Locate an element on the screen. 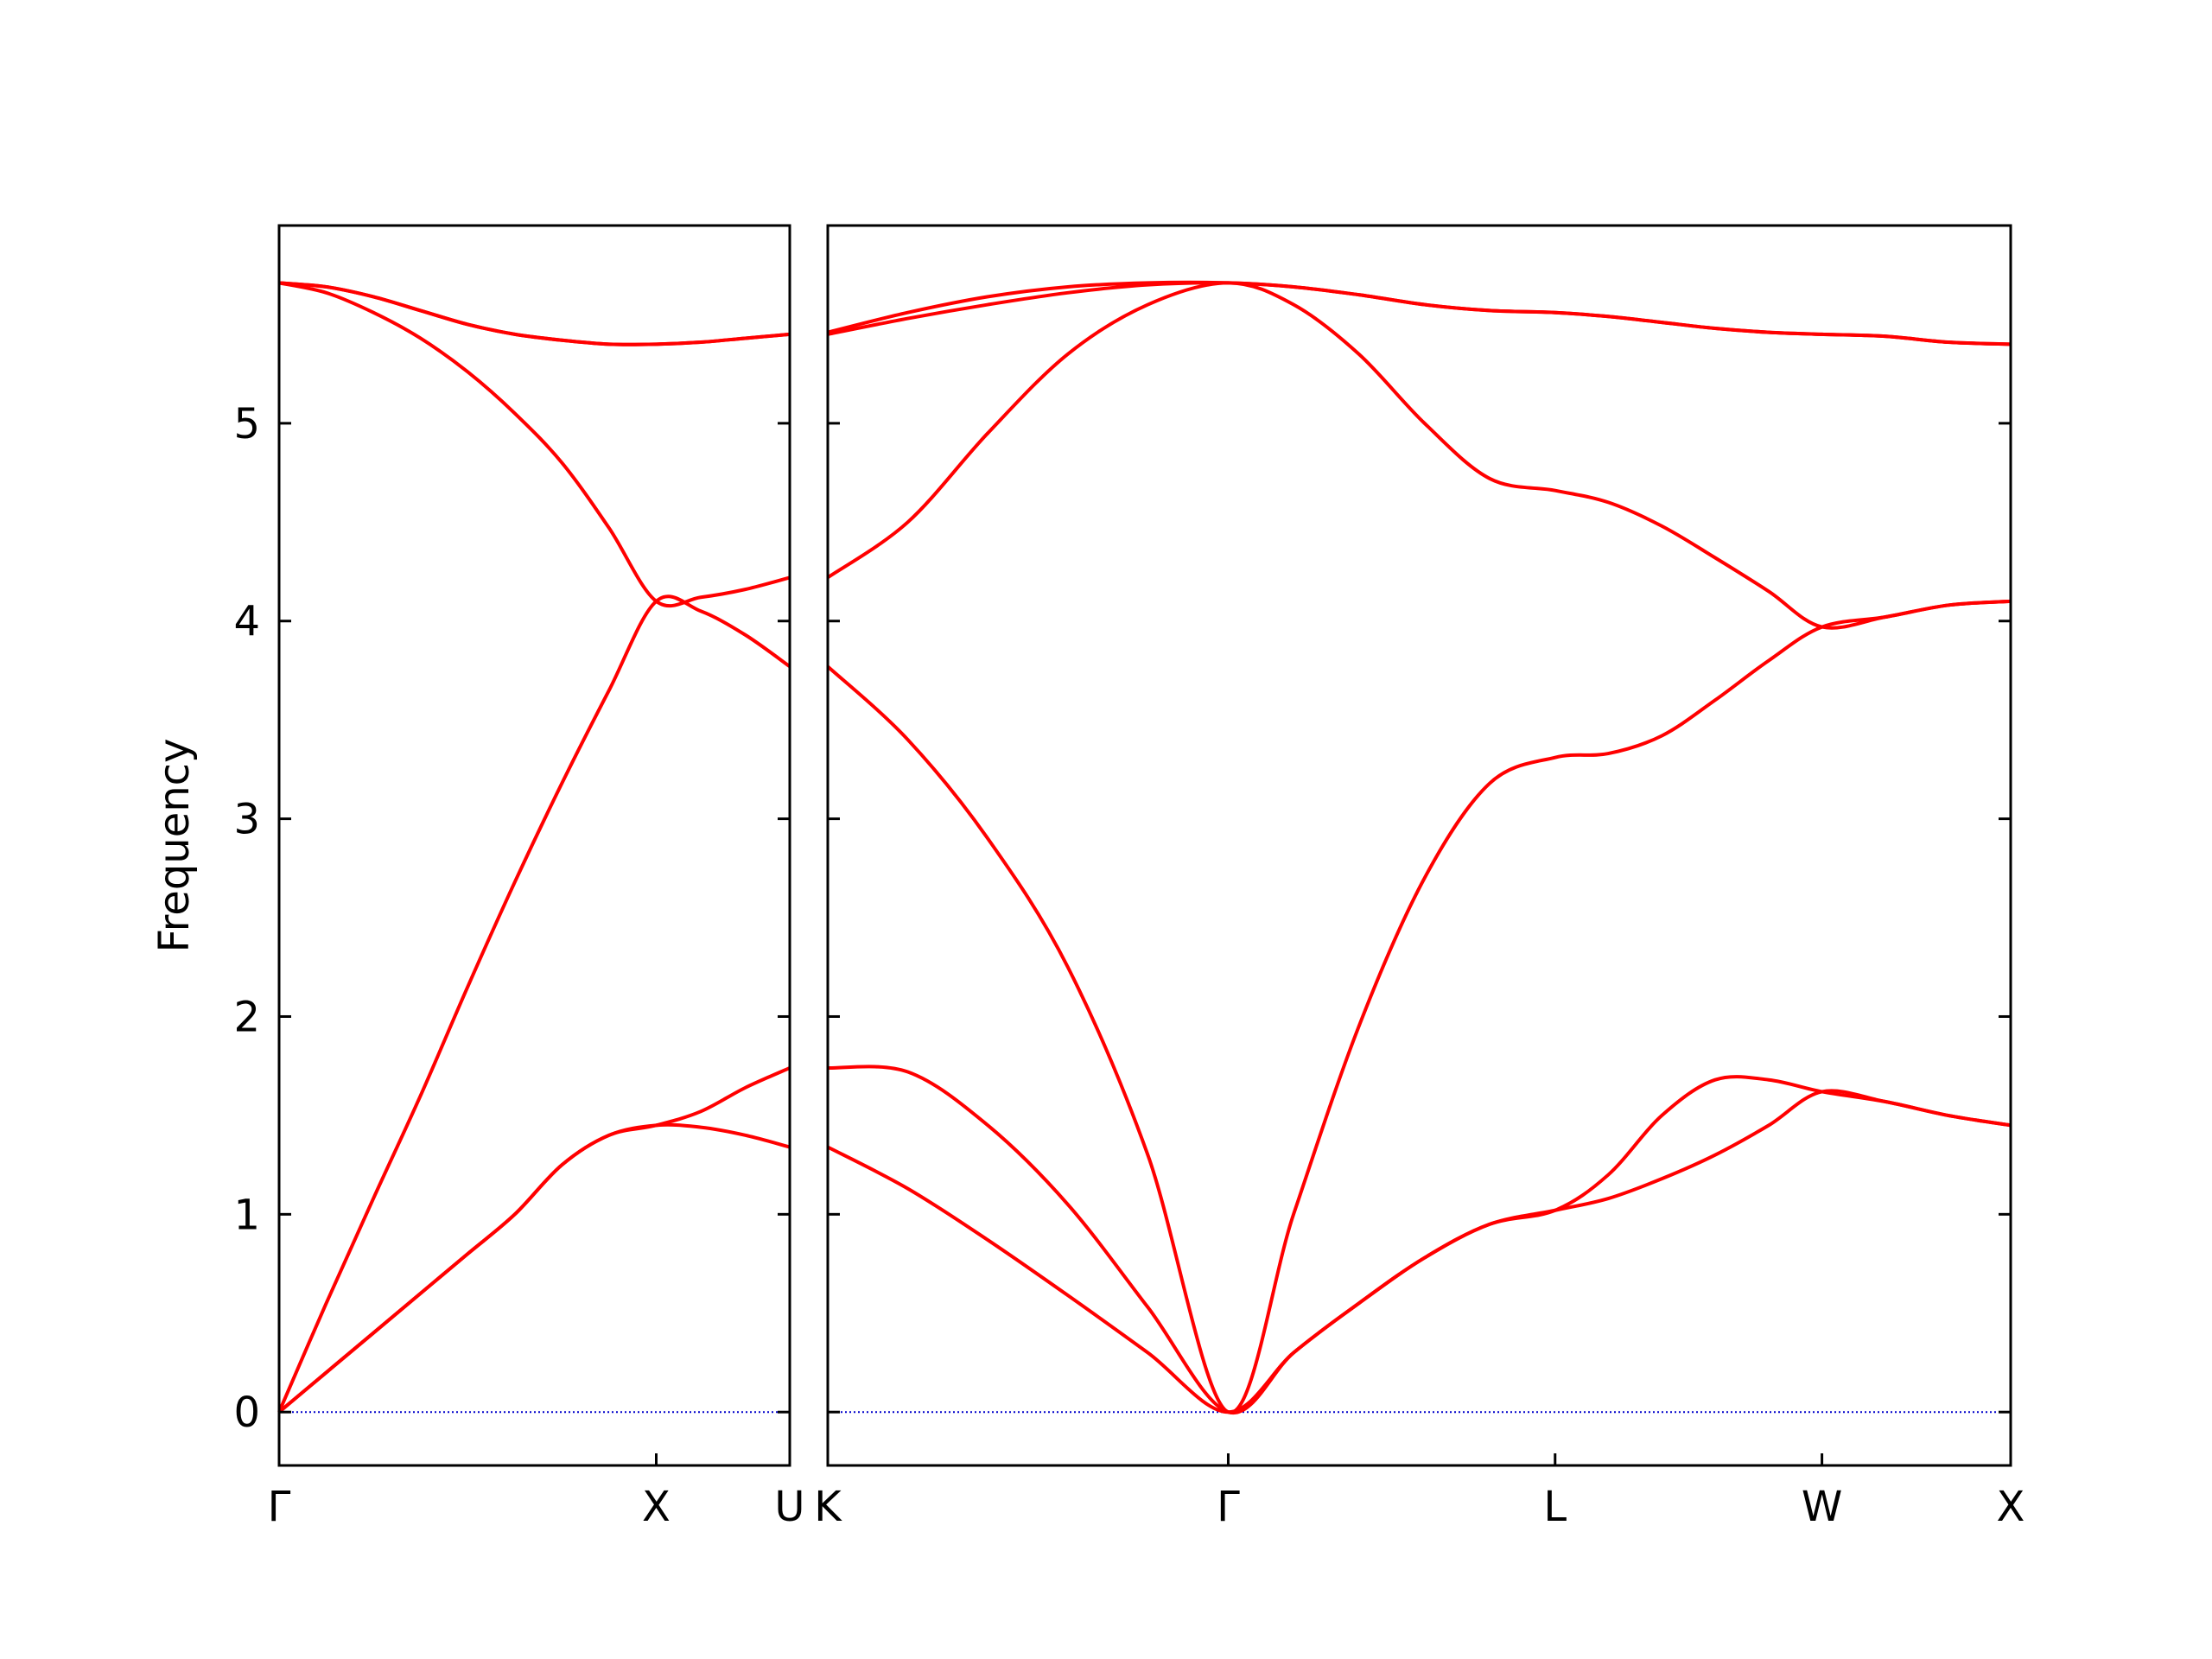 The width and height of the screenshot is (2212, 1659). y-tick-label: 0 is located at coordinates (246, 1413).